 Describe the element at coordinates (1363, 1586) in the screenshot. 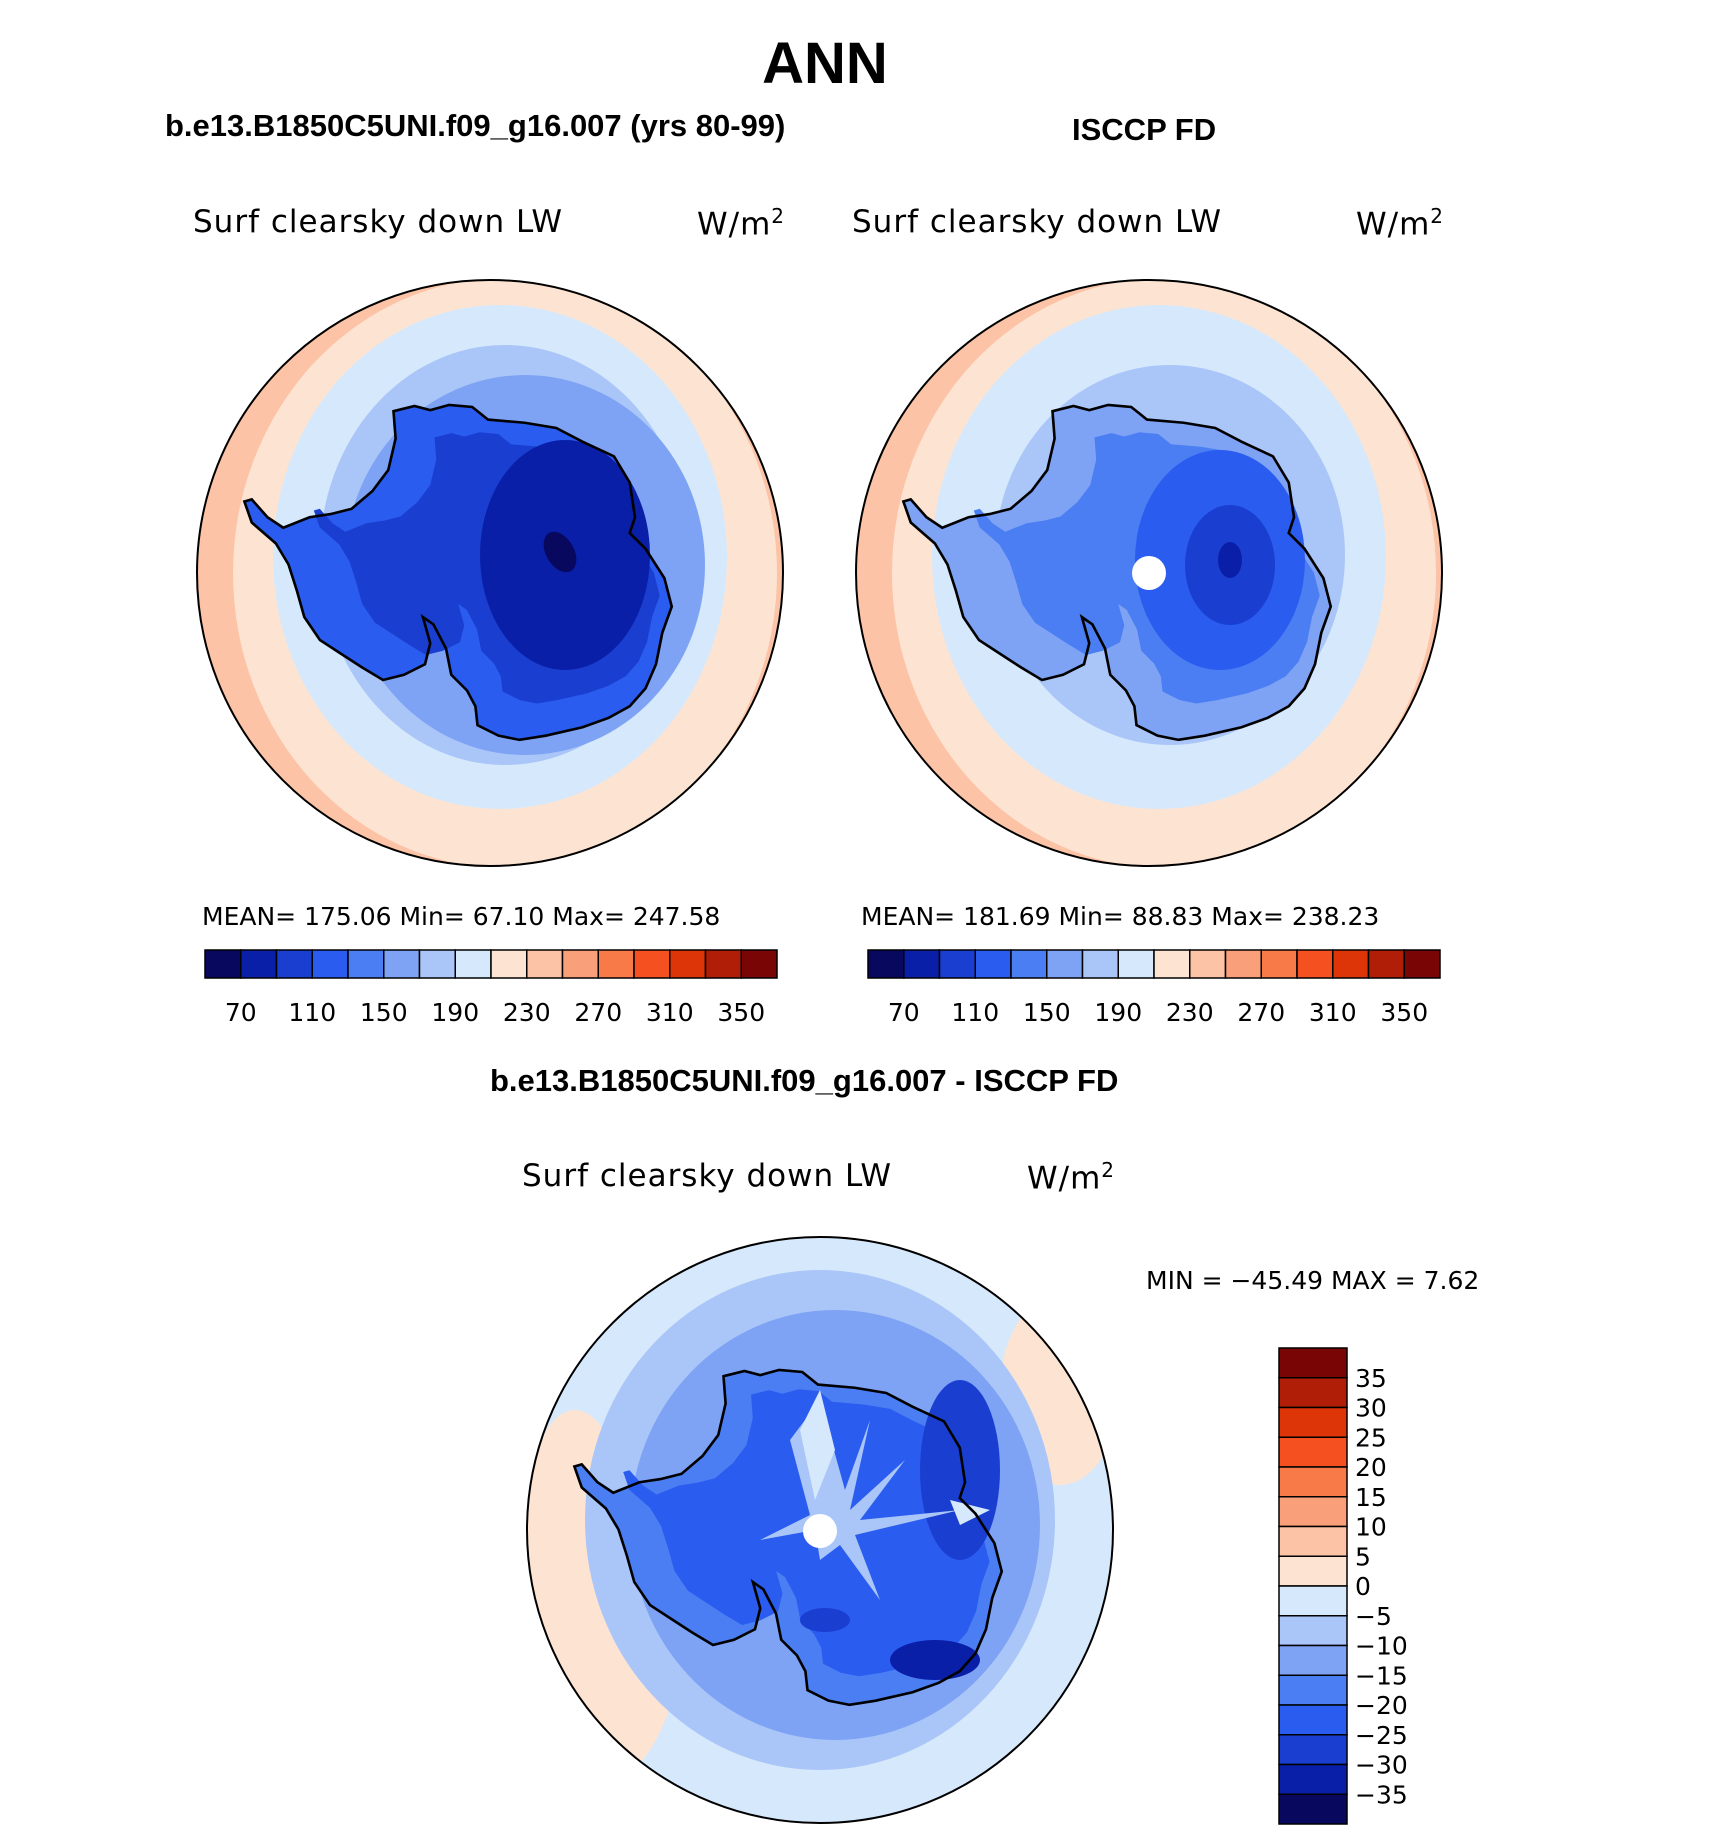

I see `colorbar-tick-label: 0` at that location.